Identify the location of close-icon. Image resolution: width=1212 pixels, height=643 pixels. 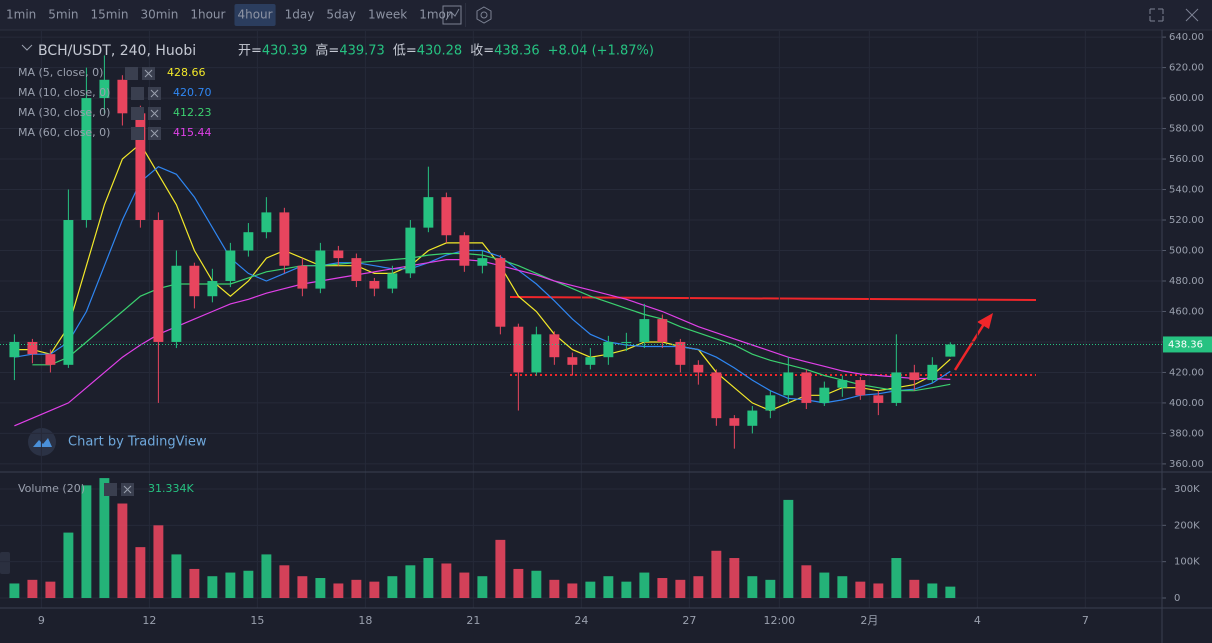
(1192, 15).